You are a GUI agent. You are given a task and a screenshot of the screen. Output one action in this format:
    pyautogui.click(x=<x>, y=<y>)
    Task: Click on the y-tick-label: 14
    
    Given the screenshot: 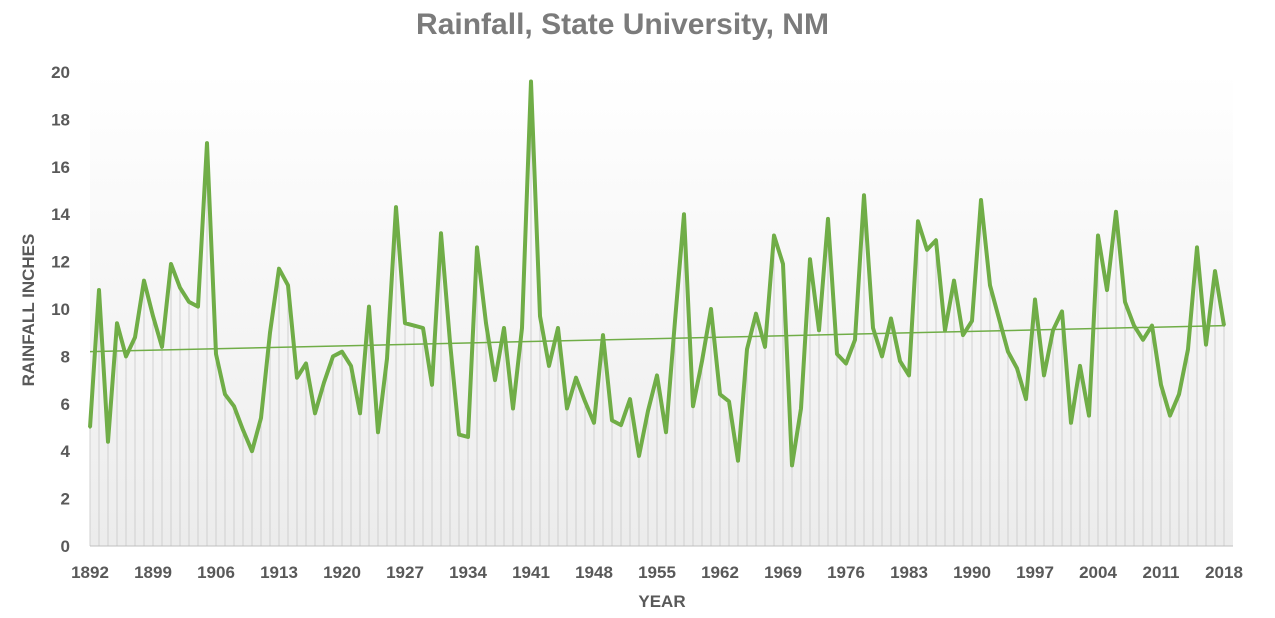 What is the action you would take?
    pyautogui.click(x=60, y=214)
    